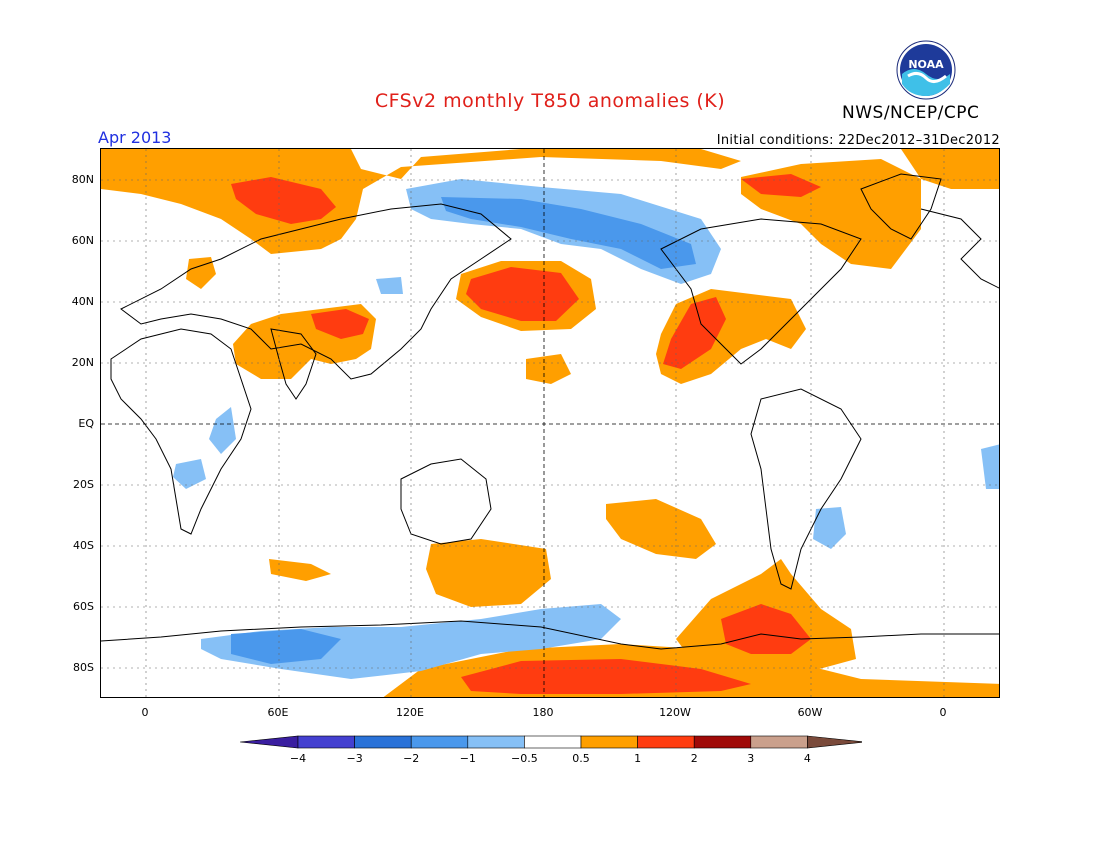 The width and height of the screenshot is (1100, 850). What do you see at coordinates (82, 179) in the screenshot?
I see `lat-label: 80N` at bounding box center [82, 179].